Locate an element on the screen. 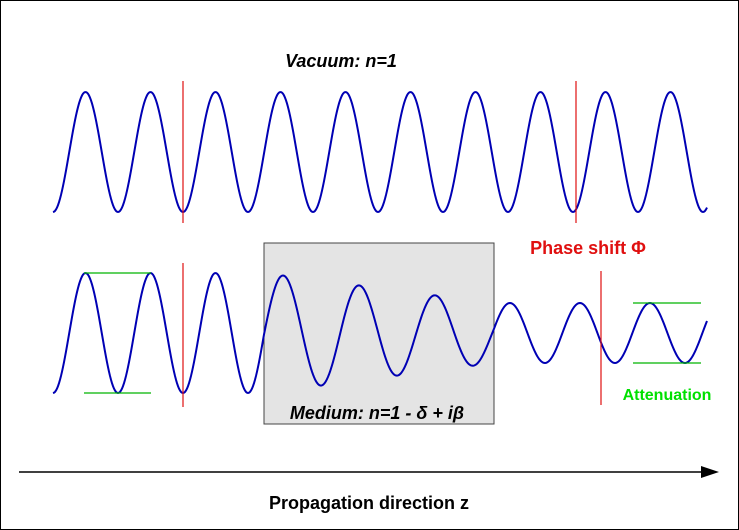 This screenshot has width=739, height=530. vacuum-label: Vacuum: n=1 is located at coordinates (341, 61).